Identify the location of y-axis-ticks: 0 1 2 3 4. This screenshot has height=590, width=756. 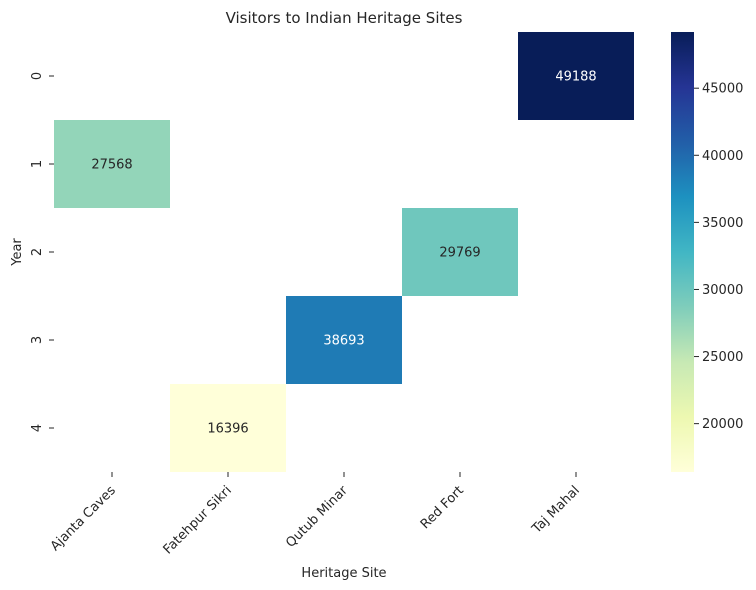
(42, 252).